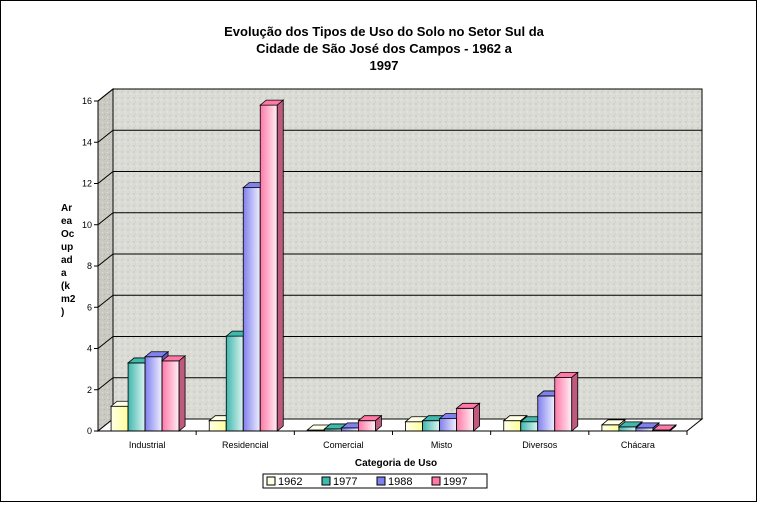 This screenshot has height=505, width=759. Describe the element at coordinates (396, 463) in the screenshot. I see `x-axis-title: Categoria de Uso` at that location.